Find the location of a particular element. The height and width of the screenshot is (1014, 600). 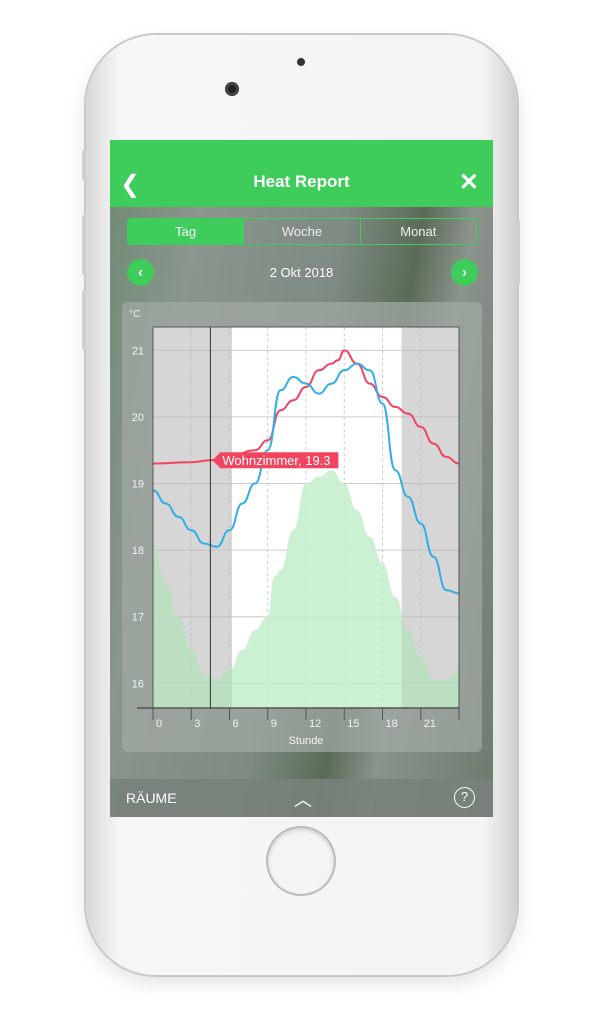

tab-woche: Woche is located at coordinates (301, 231).